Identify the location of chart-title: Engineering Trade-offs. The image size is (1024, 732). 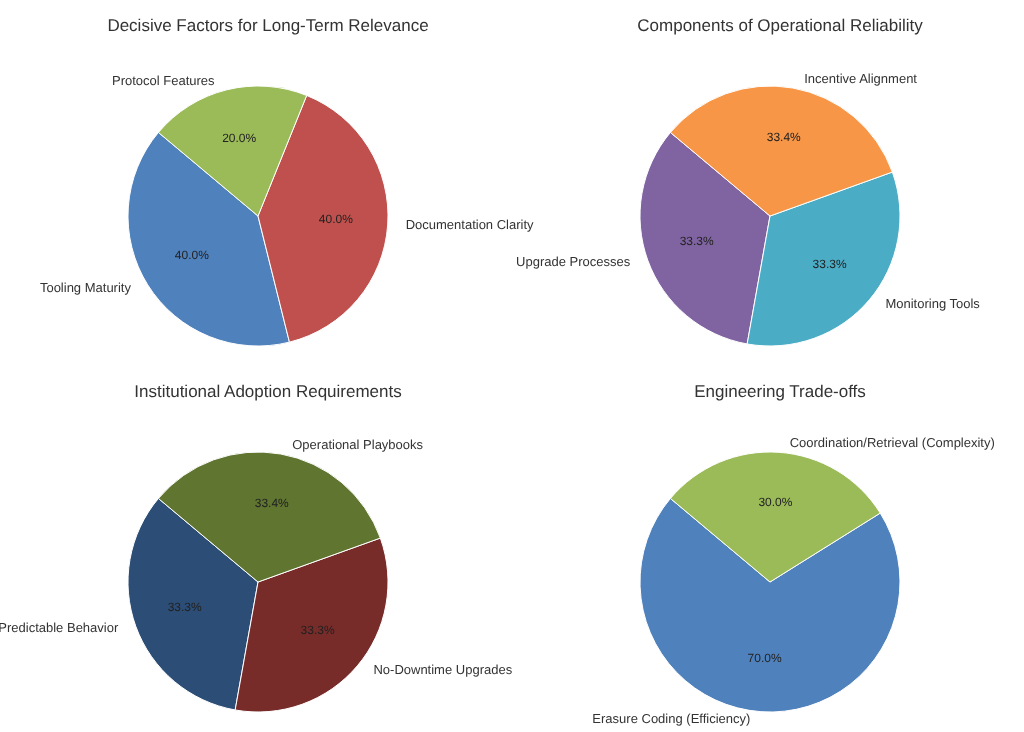
(780, 391).